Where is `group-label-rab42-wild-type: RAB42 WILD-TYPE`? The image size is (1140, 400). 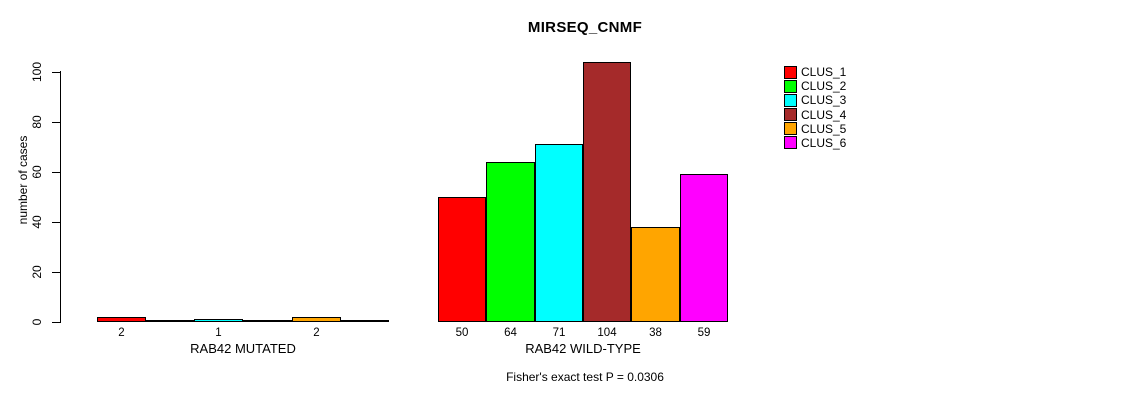 group-label-rab42-wild-type: RAB42 WILD-TYPE is located at coordinates (583, 348).